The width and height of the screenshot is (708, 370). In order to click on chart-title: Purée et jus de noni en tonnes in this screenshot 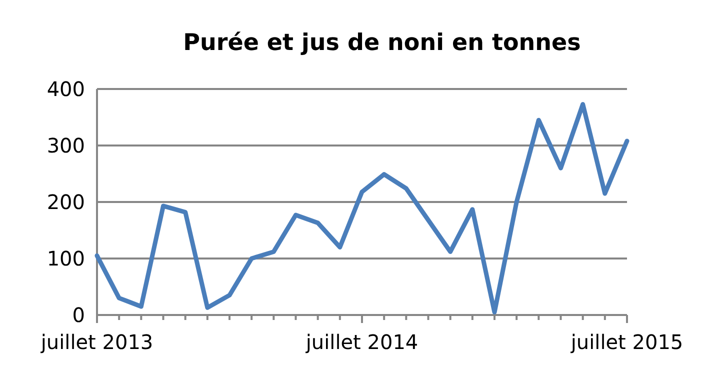, I will do `click(382, 43)`.